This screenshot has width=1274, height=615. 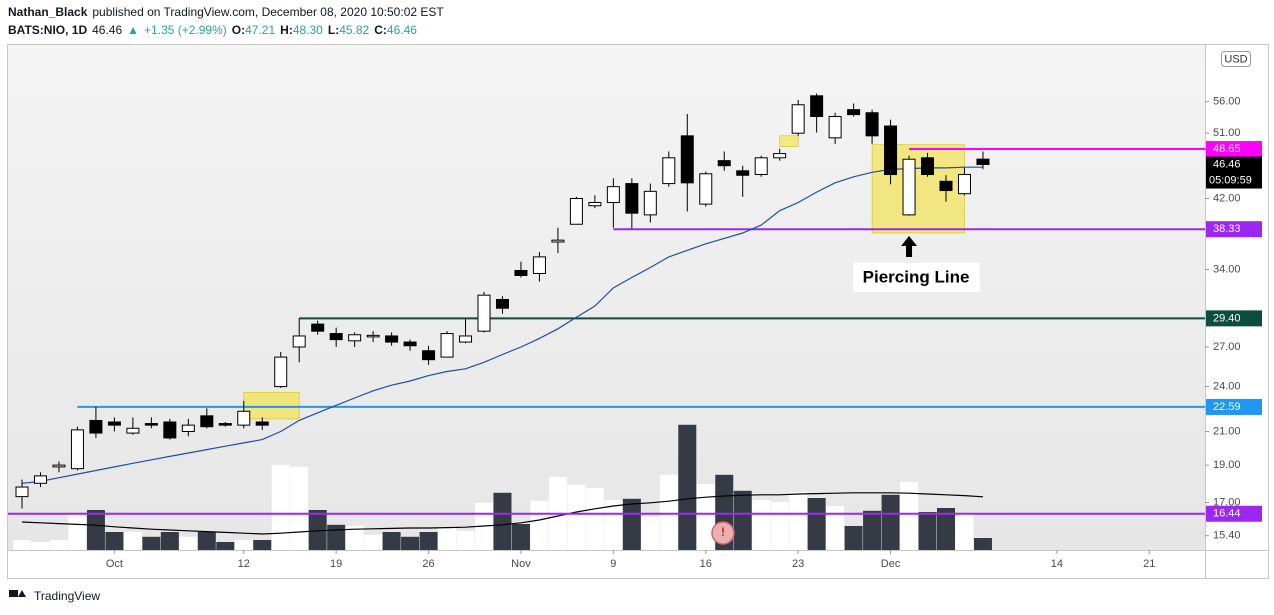 I want to click on x-tick-label: Nov, so click(x=521, y=564).